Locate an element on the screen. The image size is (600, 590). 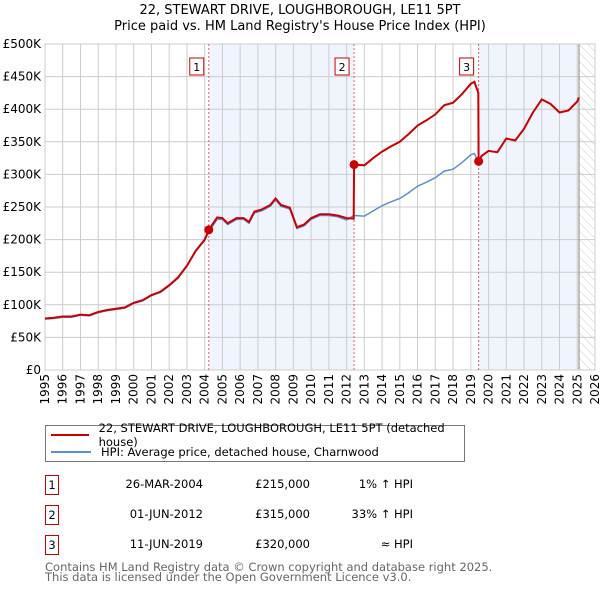
y-tick-label: £50K is located at coordinates (26, 337).